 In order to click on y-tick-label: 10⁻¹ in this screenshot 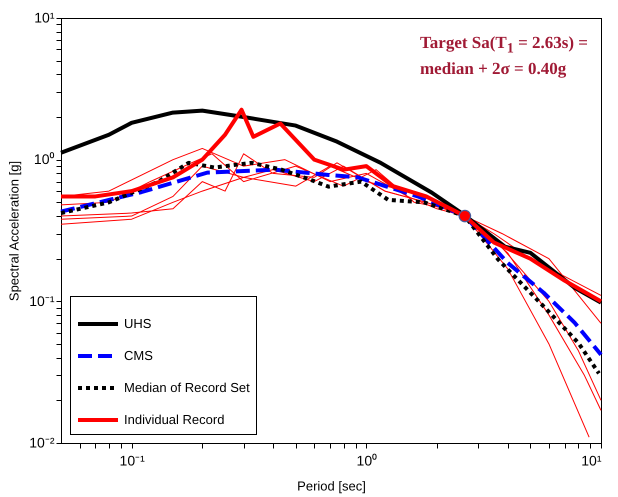, I will do `click(42, 300)`.